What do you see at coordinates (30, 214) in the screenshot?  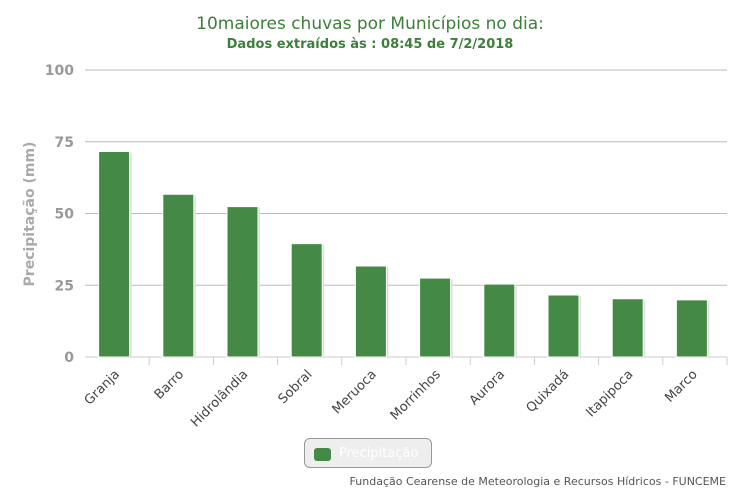 I see `y-axis-label: Precipitação (mm)` at bounding box center [30, 214].